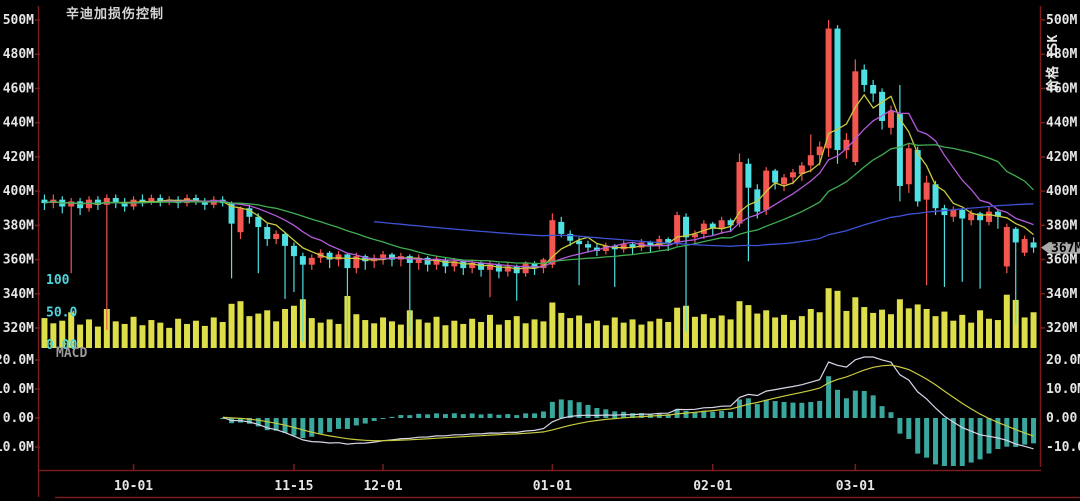  I want to click on price-axis-label-left: 500M, so click(18, 20).